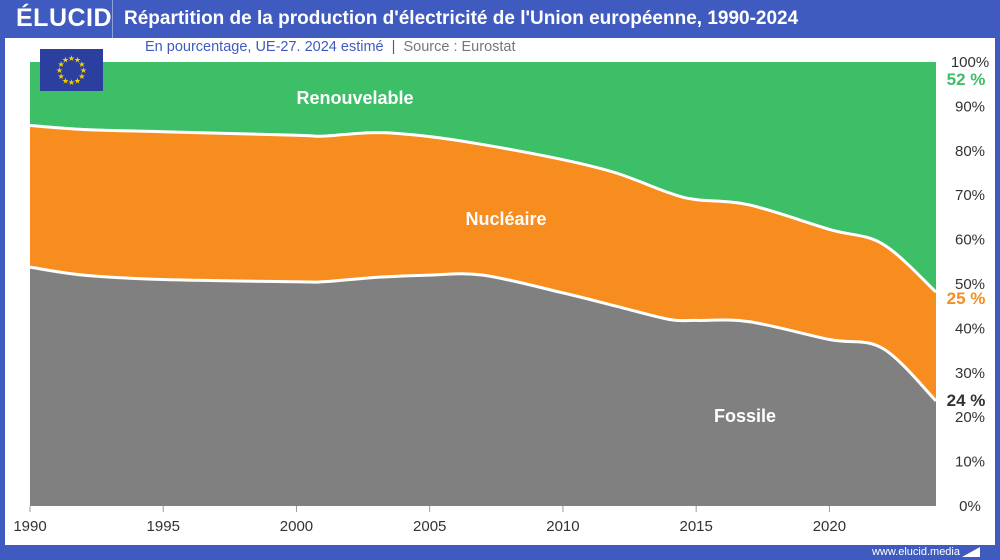  What do you see at coordinates (915, 552) in the screenshot?
I see `footer-url: www.elucid.media` at bounding box center [915, 552].